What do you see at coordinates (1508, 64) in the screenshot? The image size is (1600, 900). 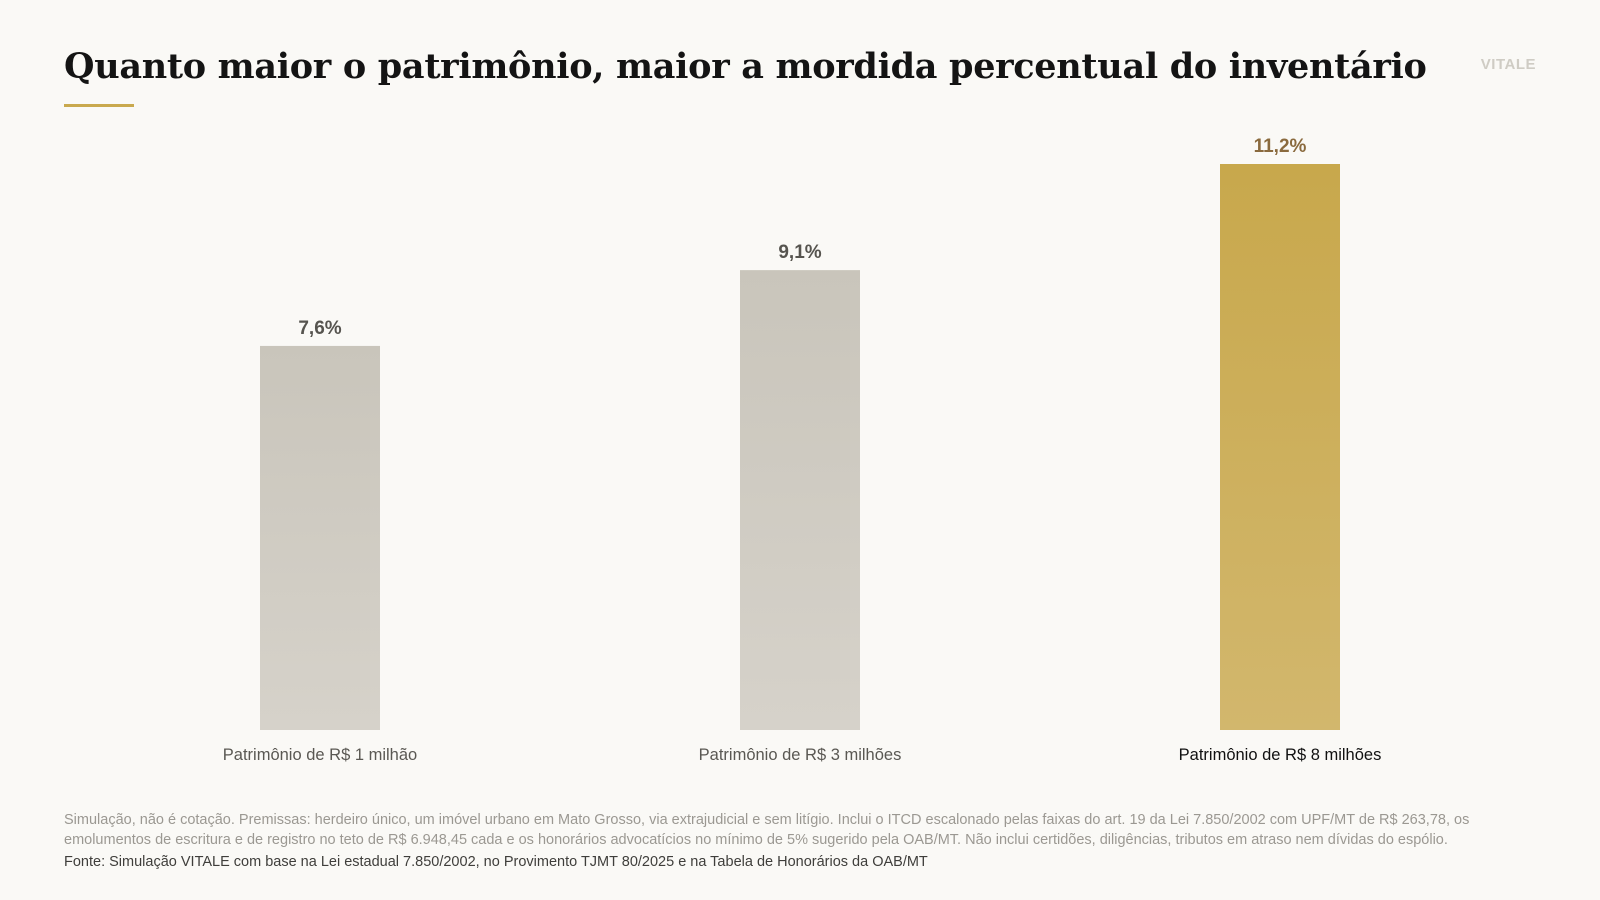 I see `brand-logo: VITALE` at bounding box center [1508, 64].